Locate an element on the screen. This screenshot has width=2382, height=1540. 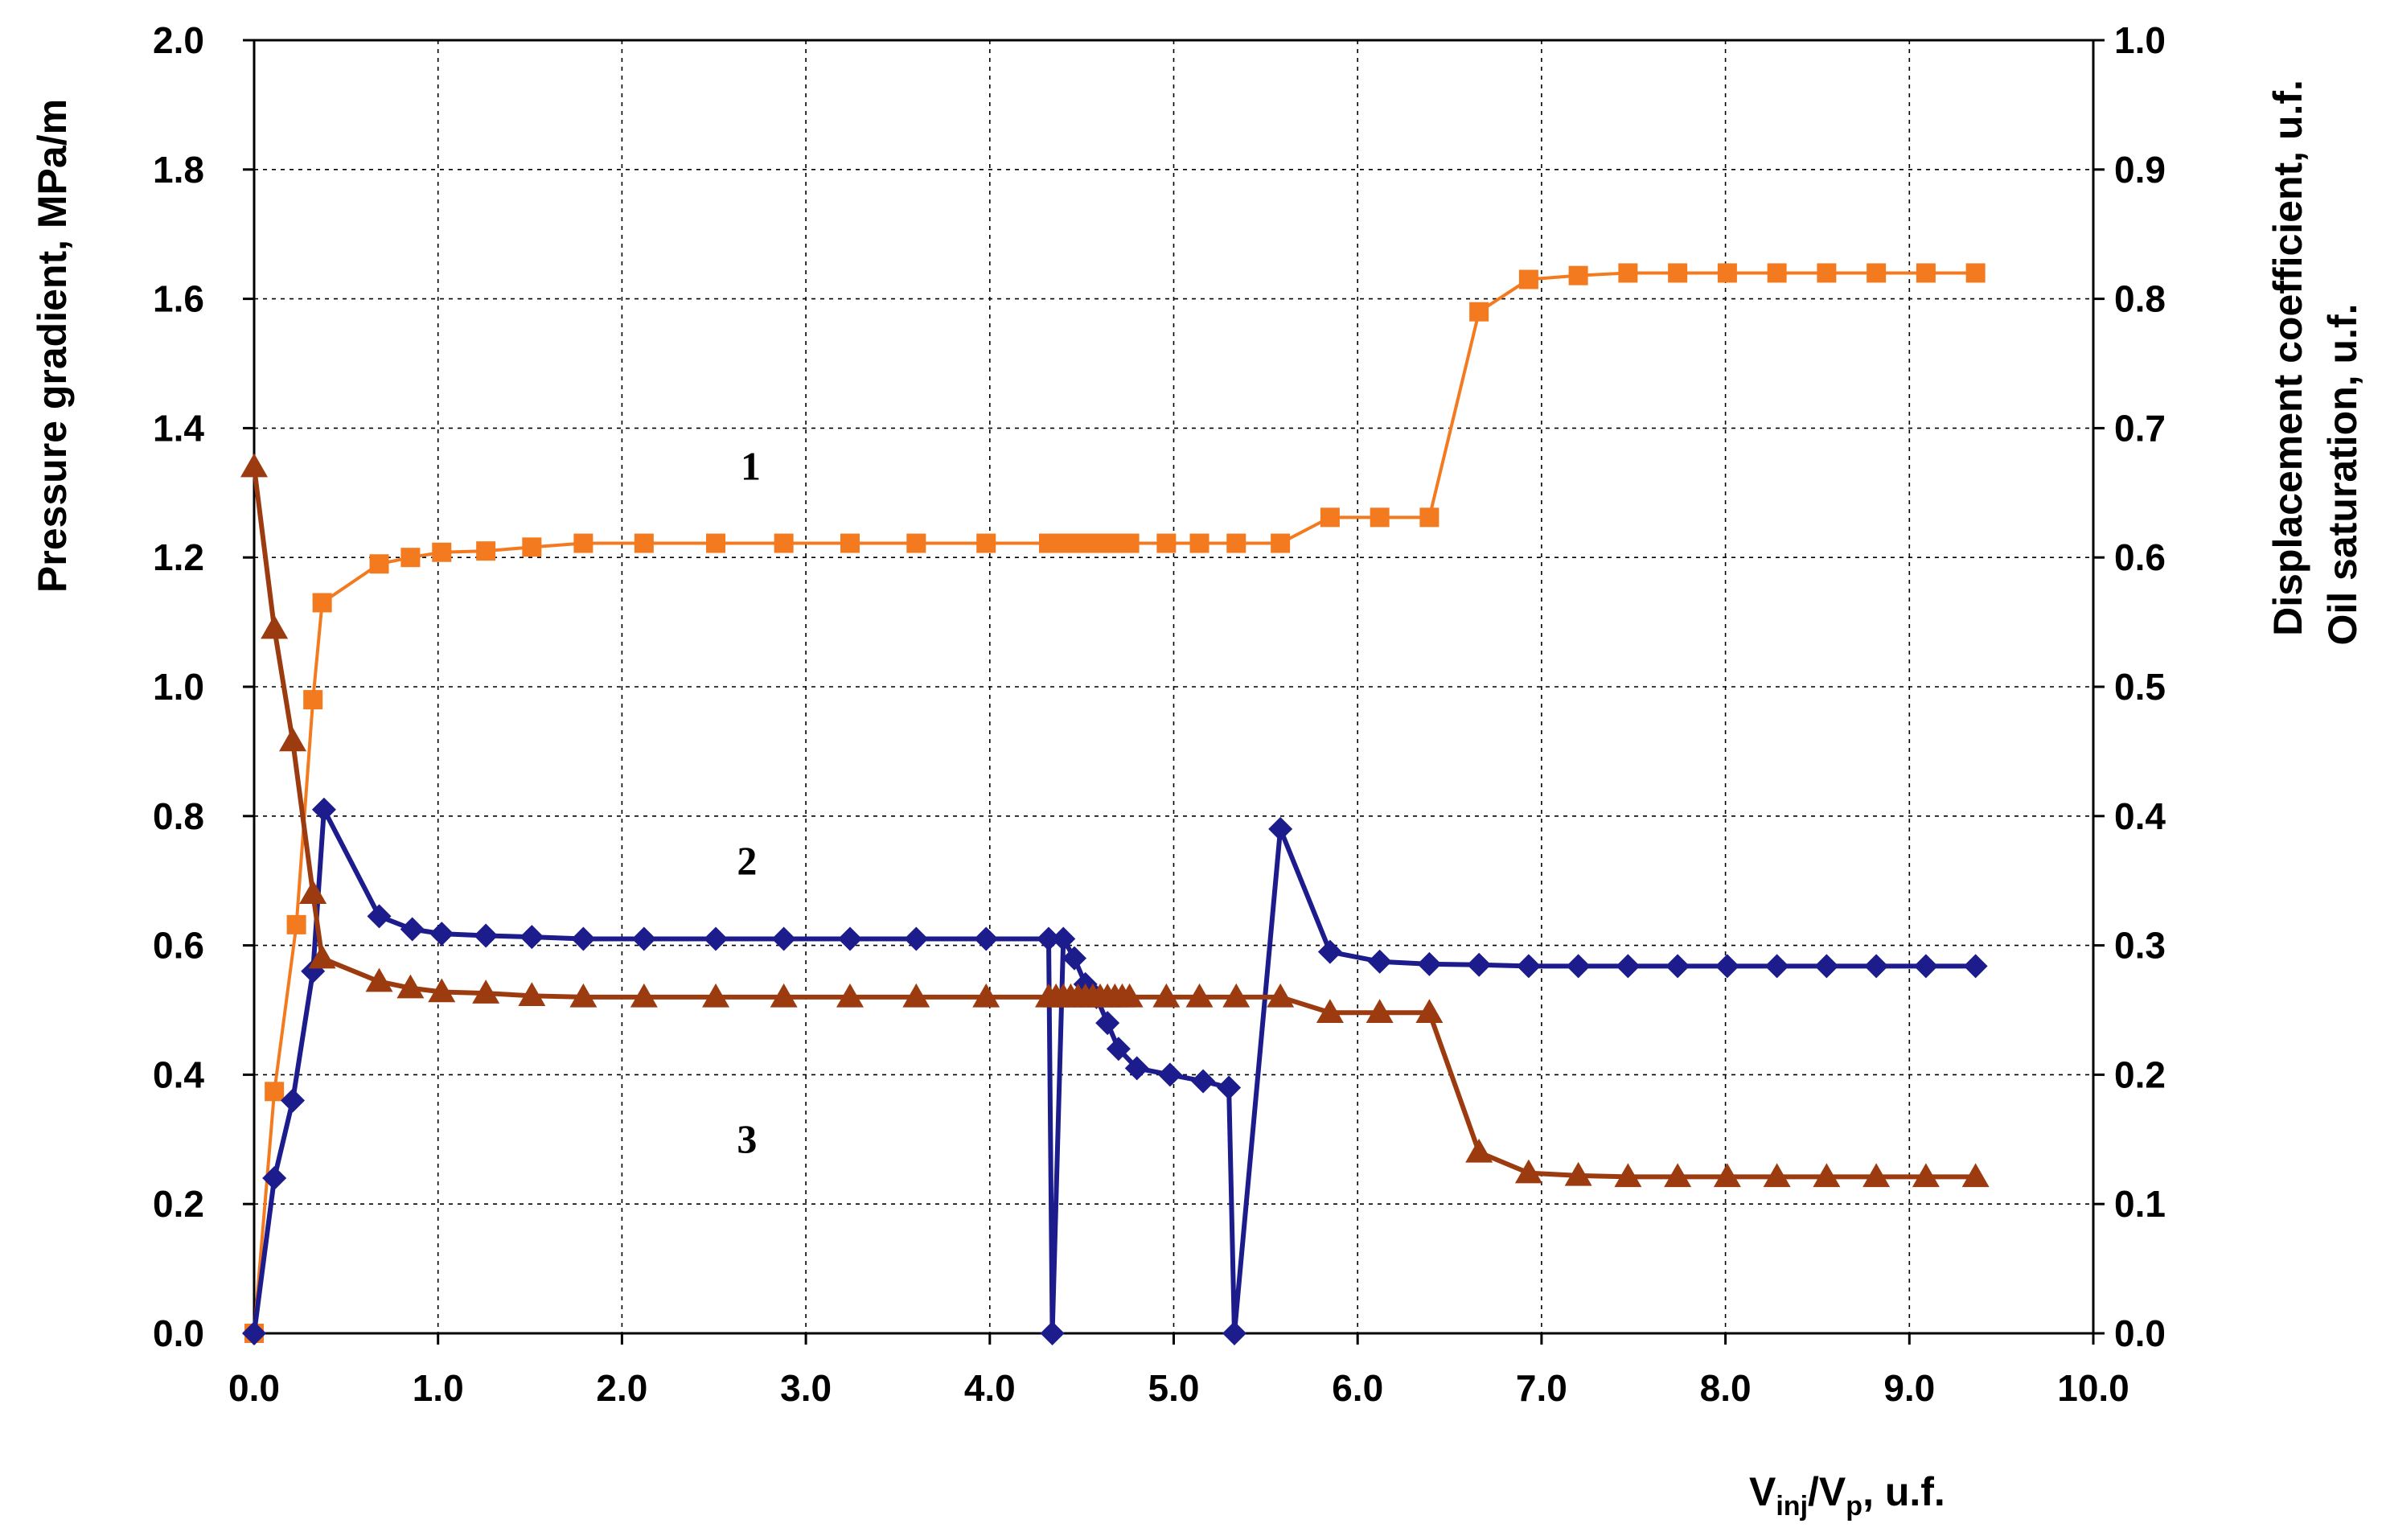
y-left-tick-label: 0.0 is located at coordinates (178, 1333).